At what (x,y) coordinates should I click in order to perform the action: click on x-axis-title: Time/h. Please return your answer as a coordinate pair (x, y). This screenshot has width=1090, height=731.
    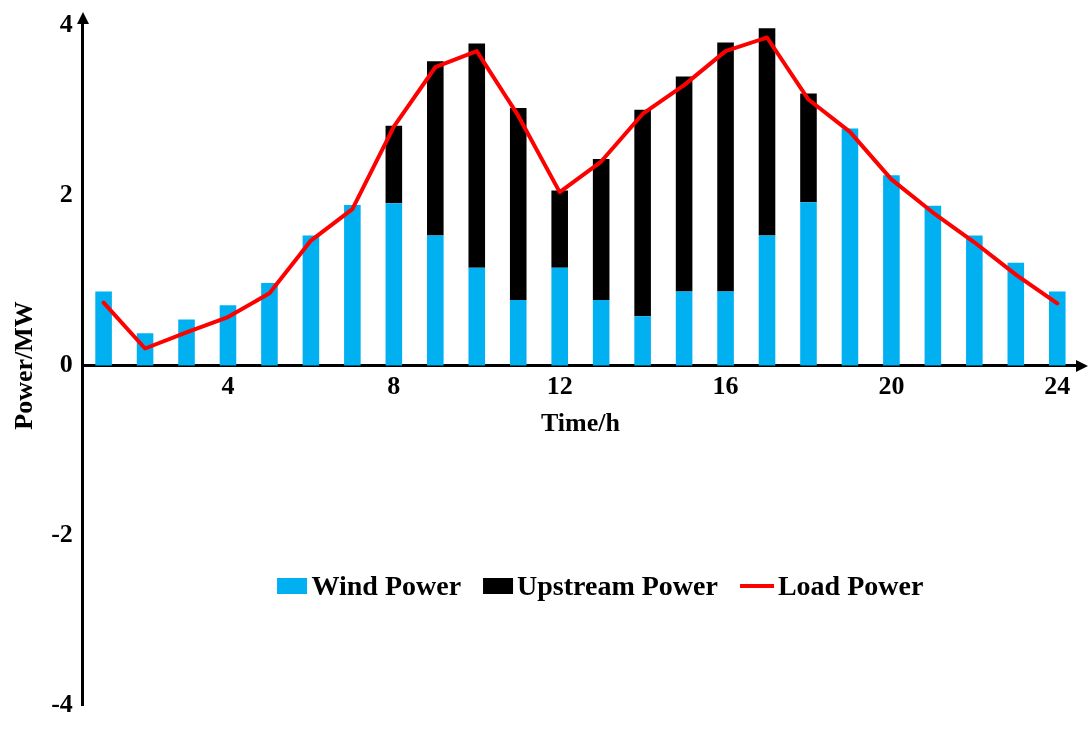
    Looking at the image, I should click on (580, 423).